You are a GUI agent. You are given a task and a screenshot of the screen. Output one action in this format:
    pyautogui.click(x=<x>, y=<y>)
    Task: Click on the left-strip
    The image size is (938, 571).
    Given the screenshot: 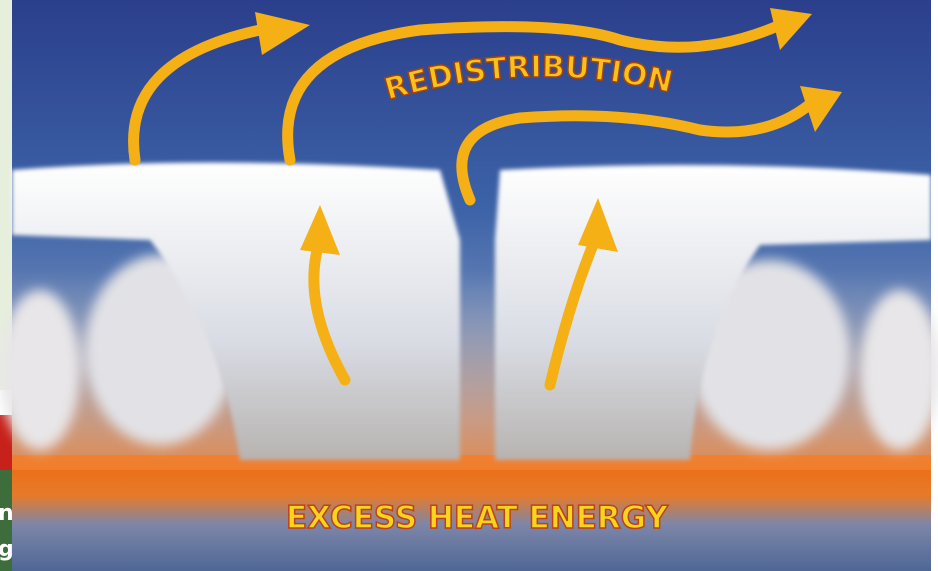 What is the action you would take?
    pyautogui.click(x=6, y=195)
    